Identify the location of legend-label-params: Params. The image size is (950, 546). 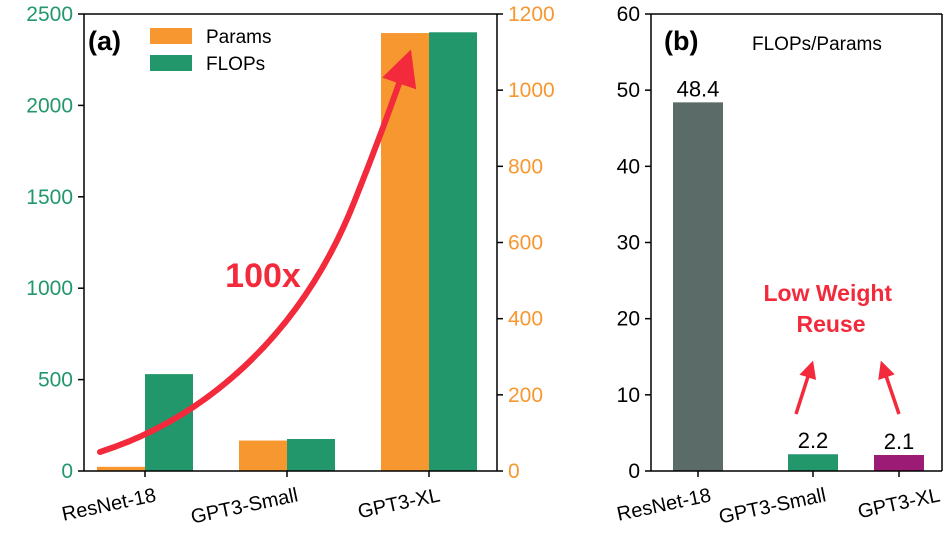
(238, 37).